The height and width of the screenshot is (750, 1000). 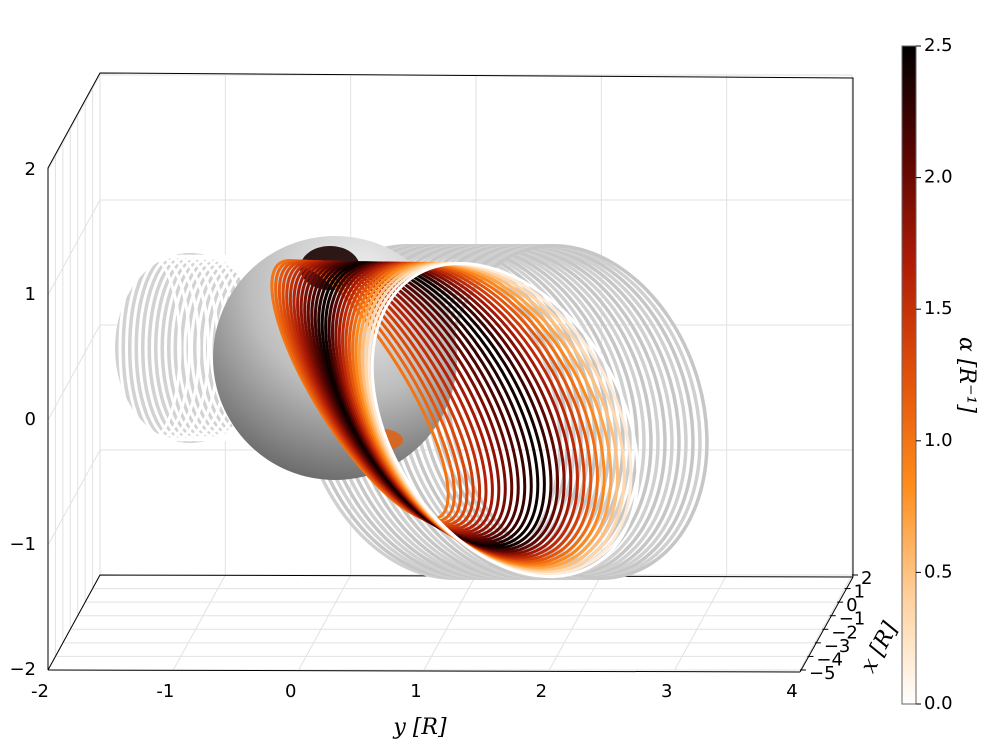 I want to click on axis-frame, so click(x=424, y=671).